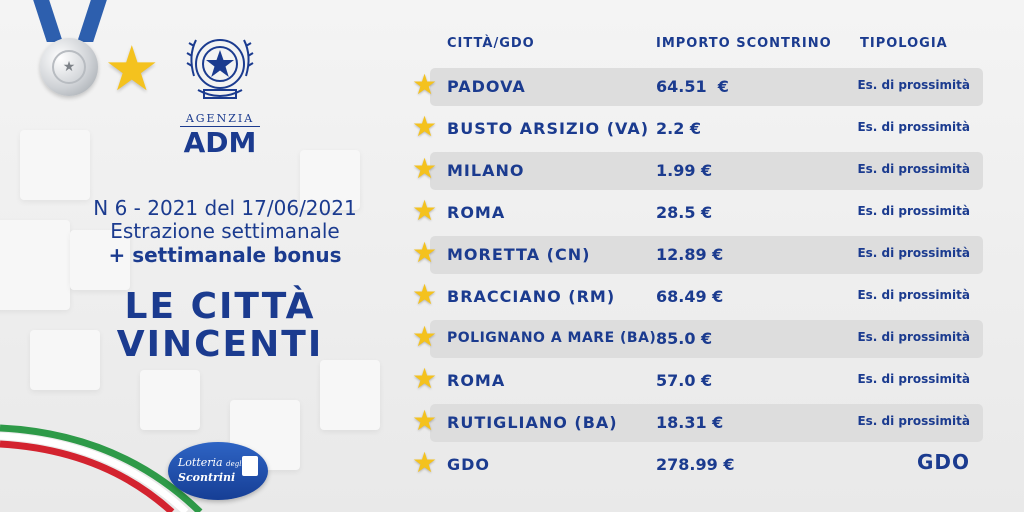 The width and height of the screenshot is (1024, 512). What do you see at coordinates (692, 86) in the screenshot?
I see `row-amount: 64.51 €` at bounding box center [692, 86].